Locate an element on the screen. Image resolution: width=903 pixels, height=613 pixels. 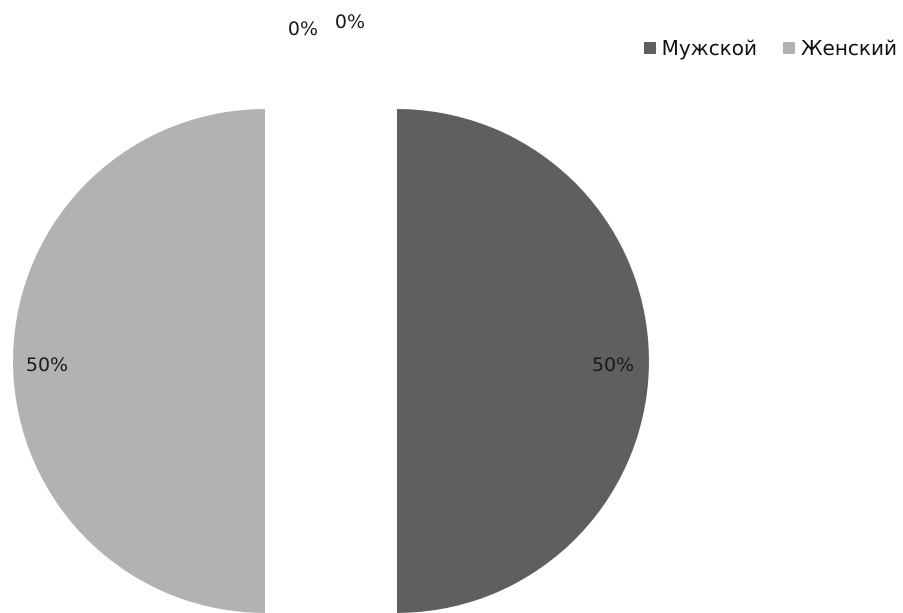
legend-item-female: Женский is located at coordinates (840, 48).